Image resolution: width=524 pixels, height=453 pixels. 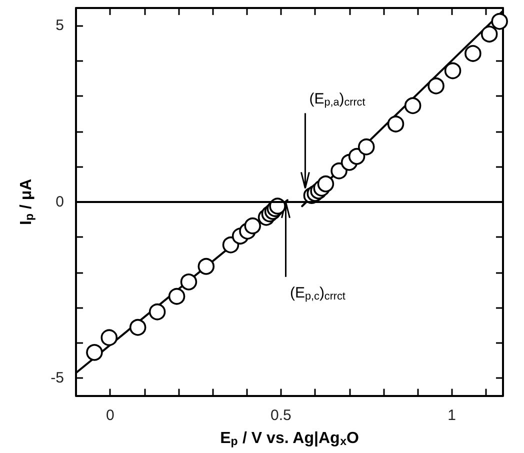 I want to click on x-tick-label: 0.5, so click(x=281, y=415).